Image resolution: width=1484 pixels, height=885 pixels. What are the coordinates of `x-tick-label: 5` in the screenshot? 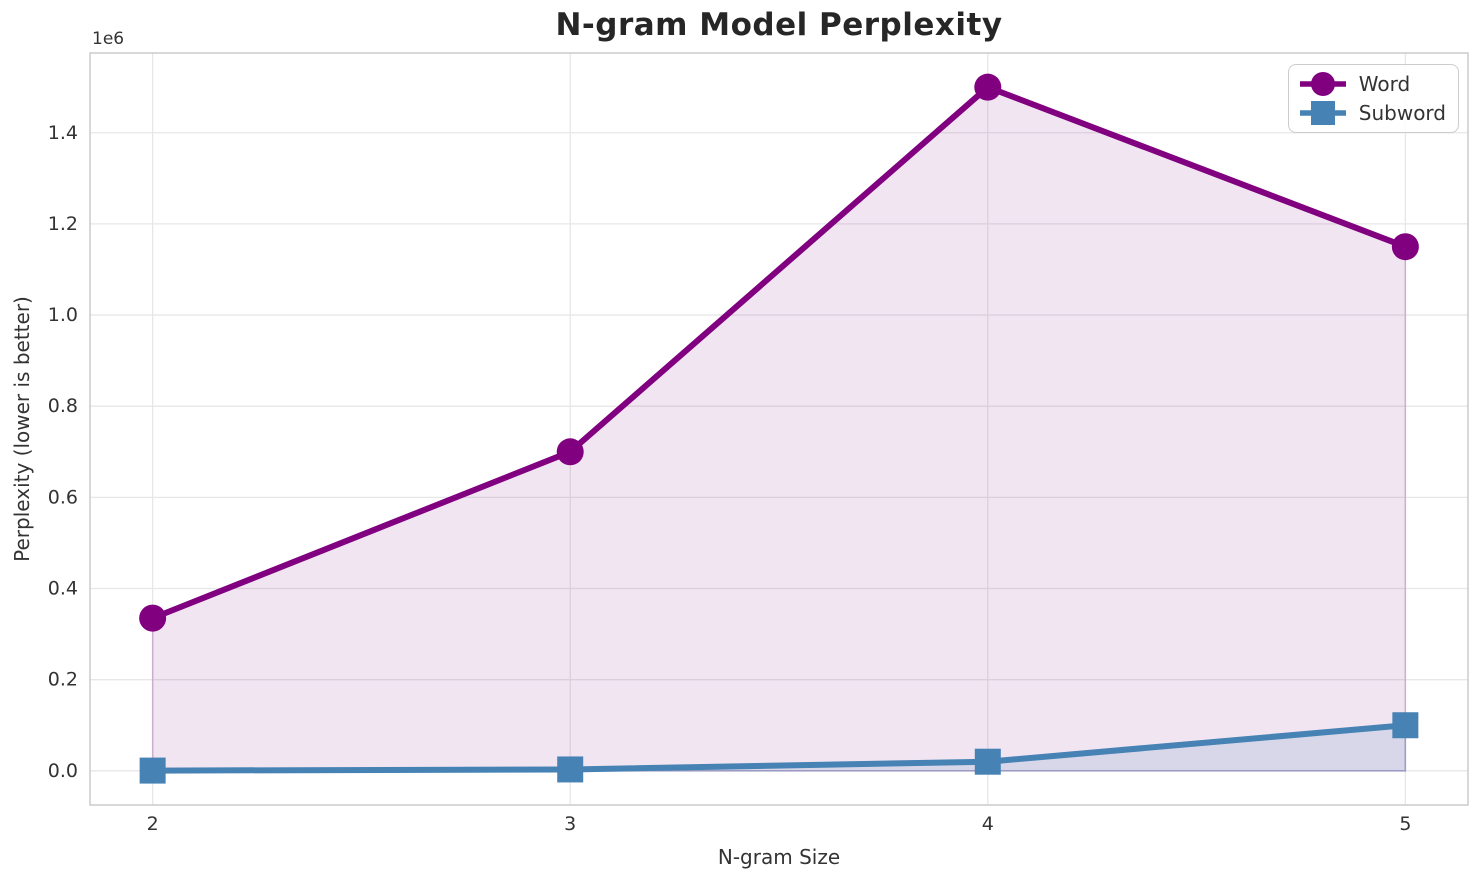 It's located at (1405, 824).